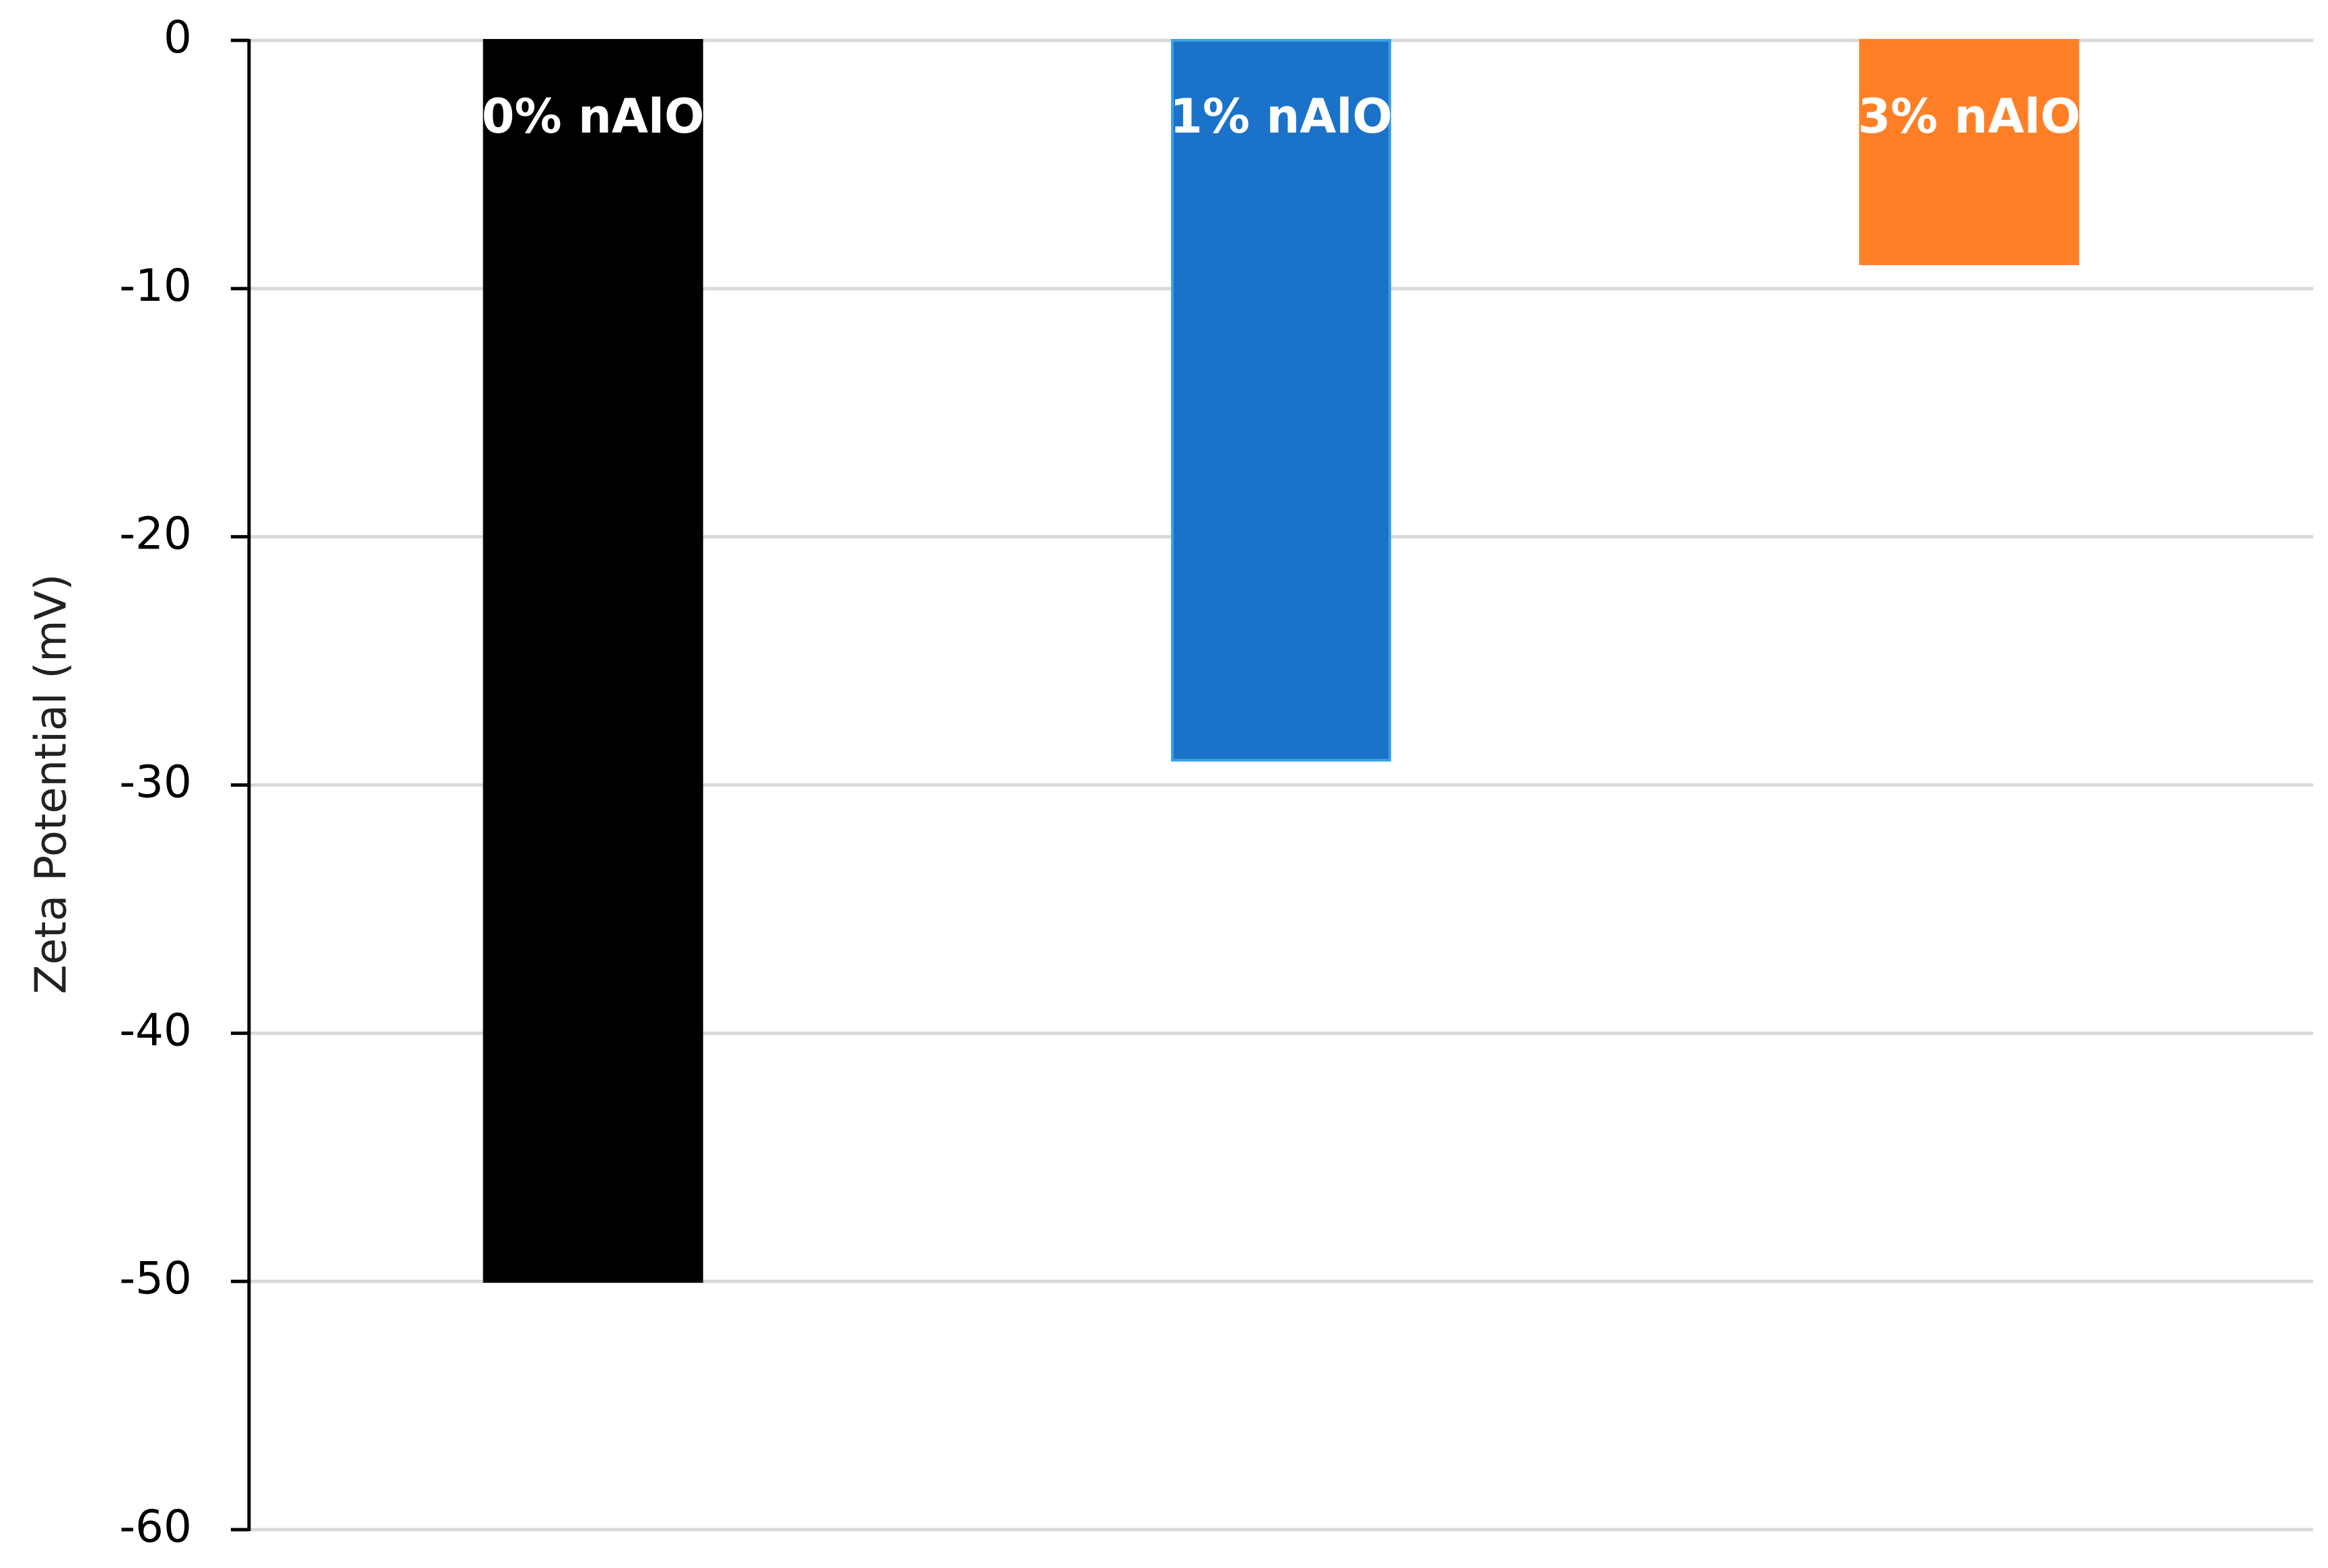  I want to click on category-label: 1% nAlO, so click(1281, 117).